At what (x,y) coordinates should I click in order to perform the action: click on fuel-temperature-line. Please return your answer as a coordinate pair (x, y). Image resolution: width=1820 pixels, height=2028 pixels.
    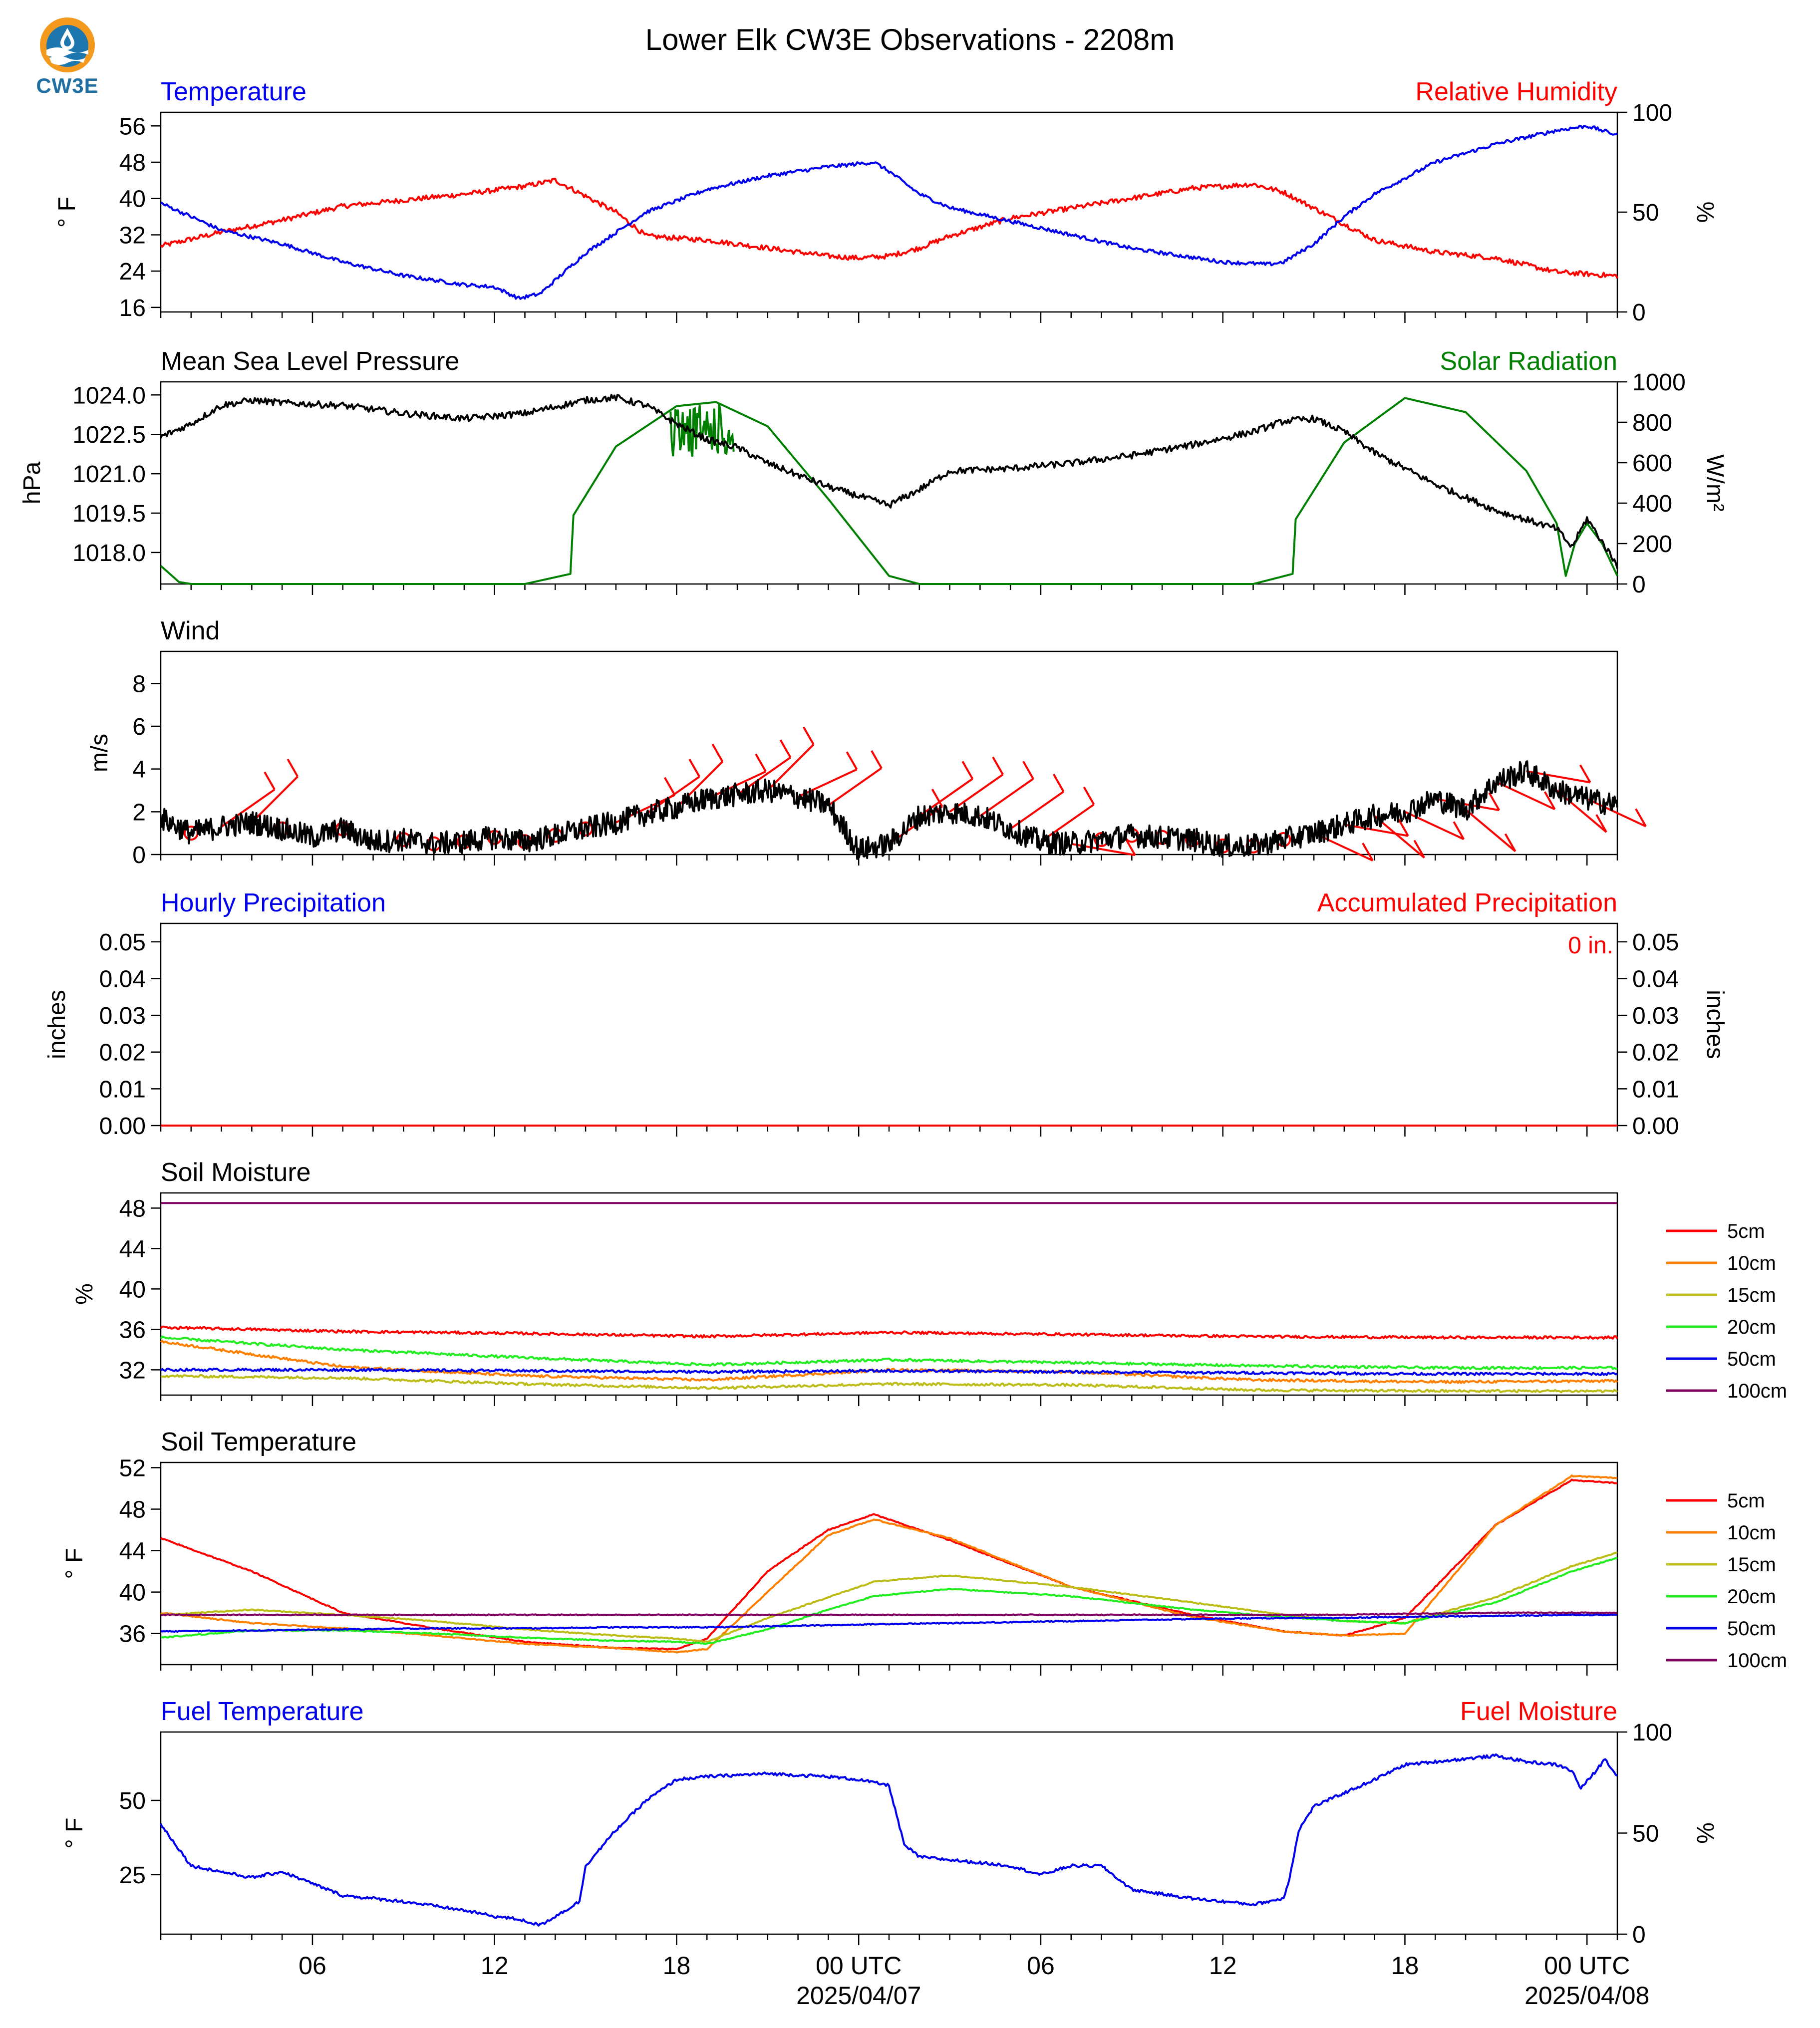
    Looking at the image, I should click on (889, 1840).